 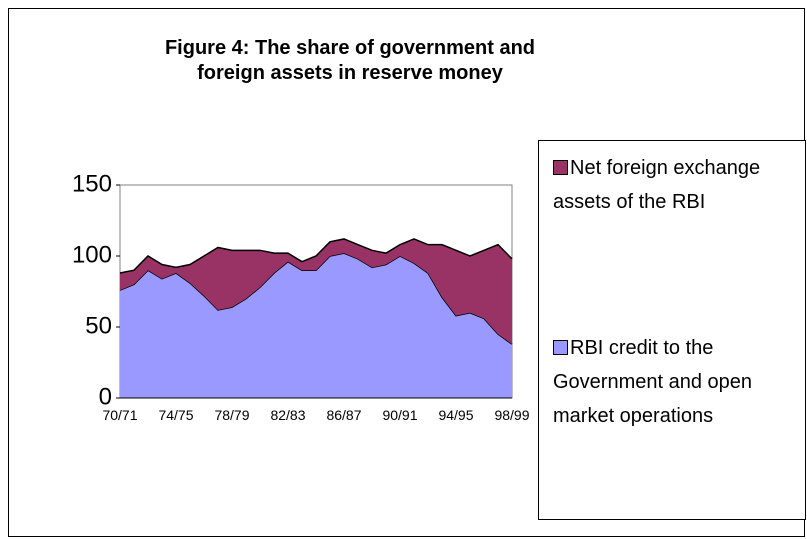 I want to click on y-tick-label: 0, so click(x=105, y=396).